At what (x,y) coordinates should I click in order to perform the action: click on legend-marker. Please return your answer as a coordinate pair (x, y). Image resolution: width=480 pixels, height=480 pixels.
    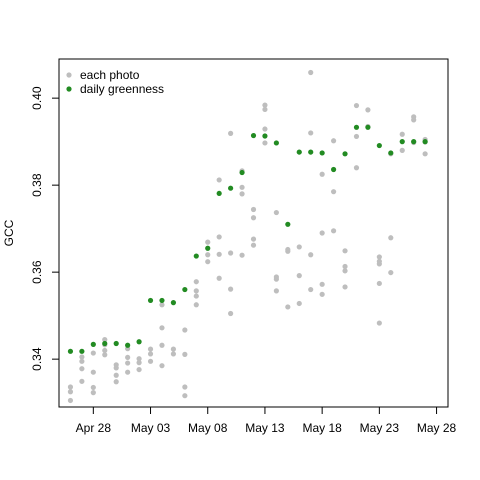
    Looking at the image, I should click on (69, 75).